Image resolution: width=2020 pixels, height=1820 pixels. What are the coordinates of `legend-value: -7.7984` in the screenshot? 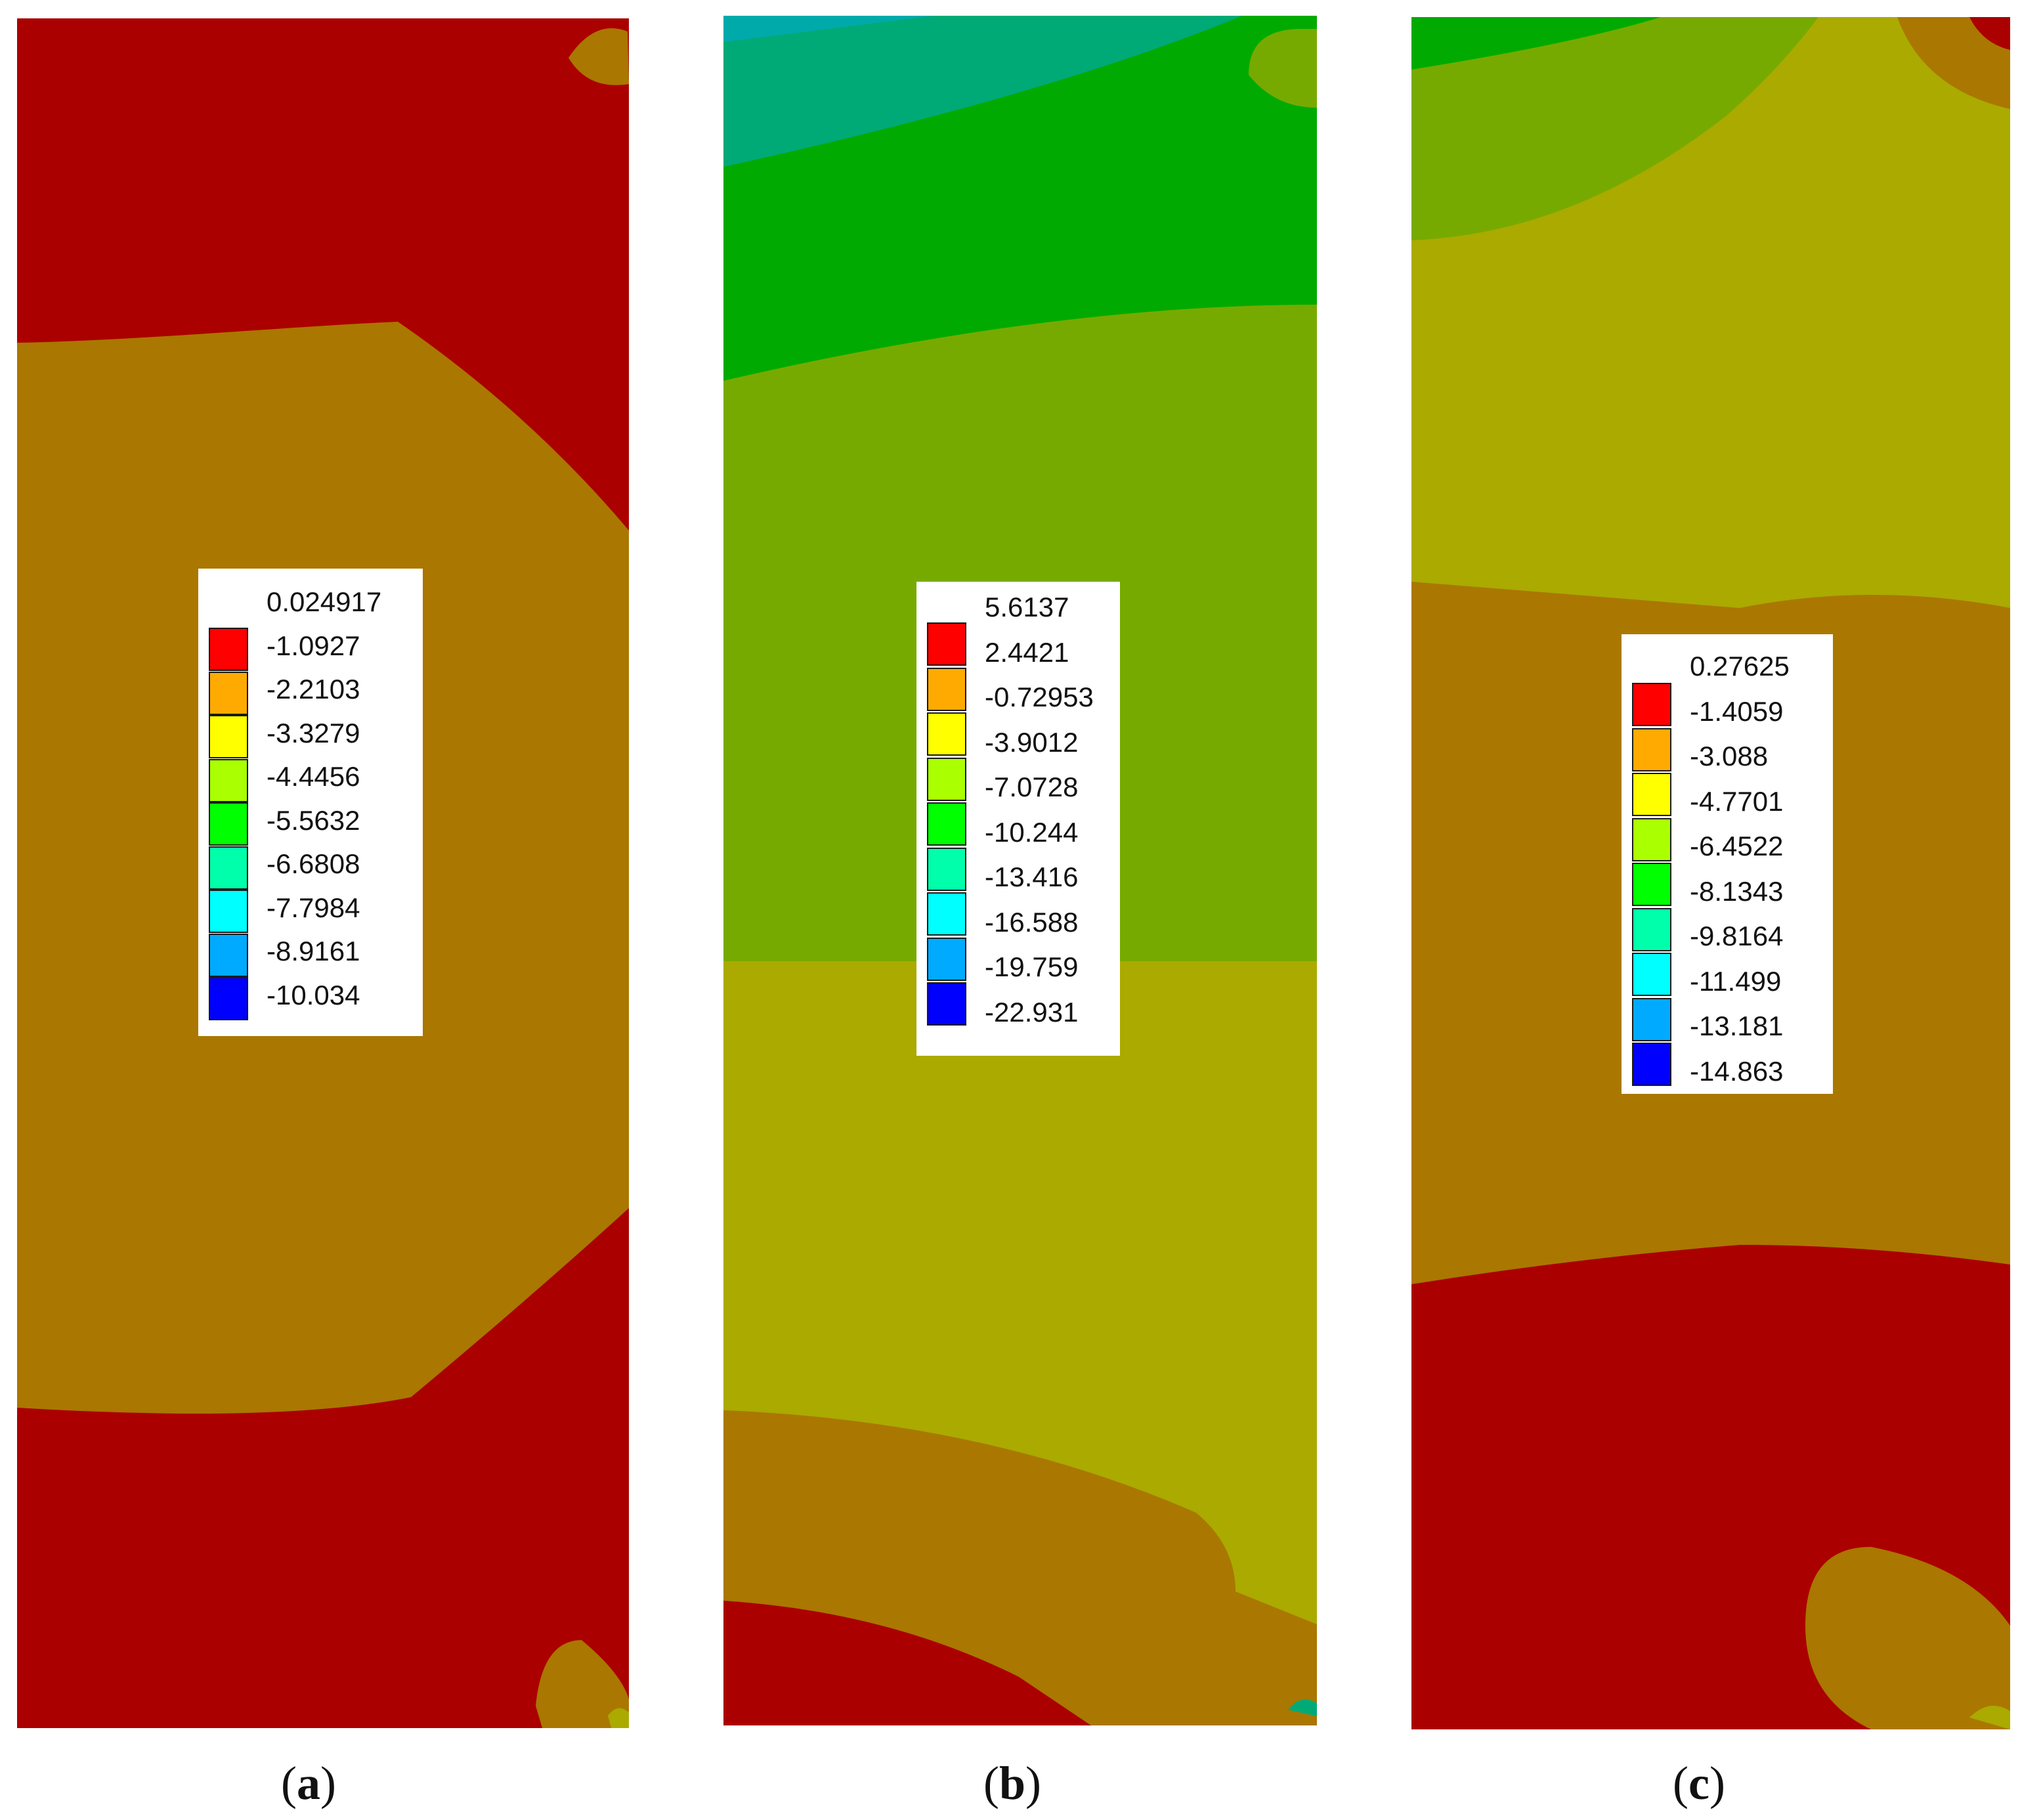 It's located at (313, 907).